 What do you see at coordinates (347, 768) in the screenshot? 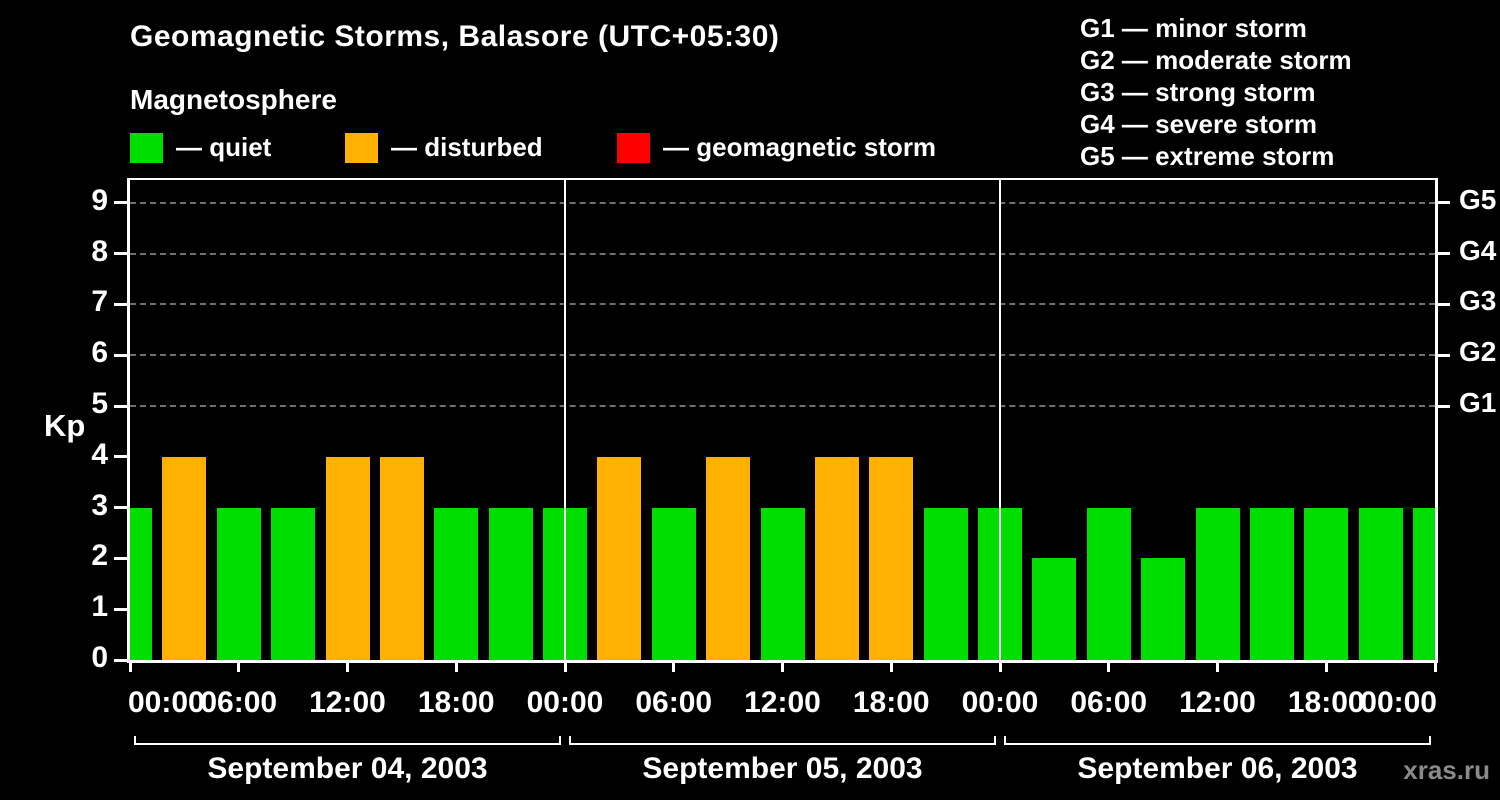
I see `date-label: September 04, 2003` at bounding box center [347, 768].